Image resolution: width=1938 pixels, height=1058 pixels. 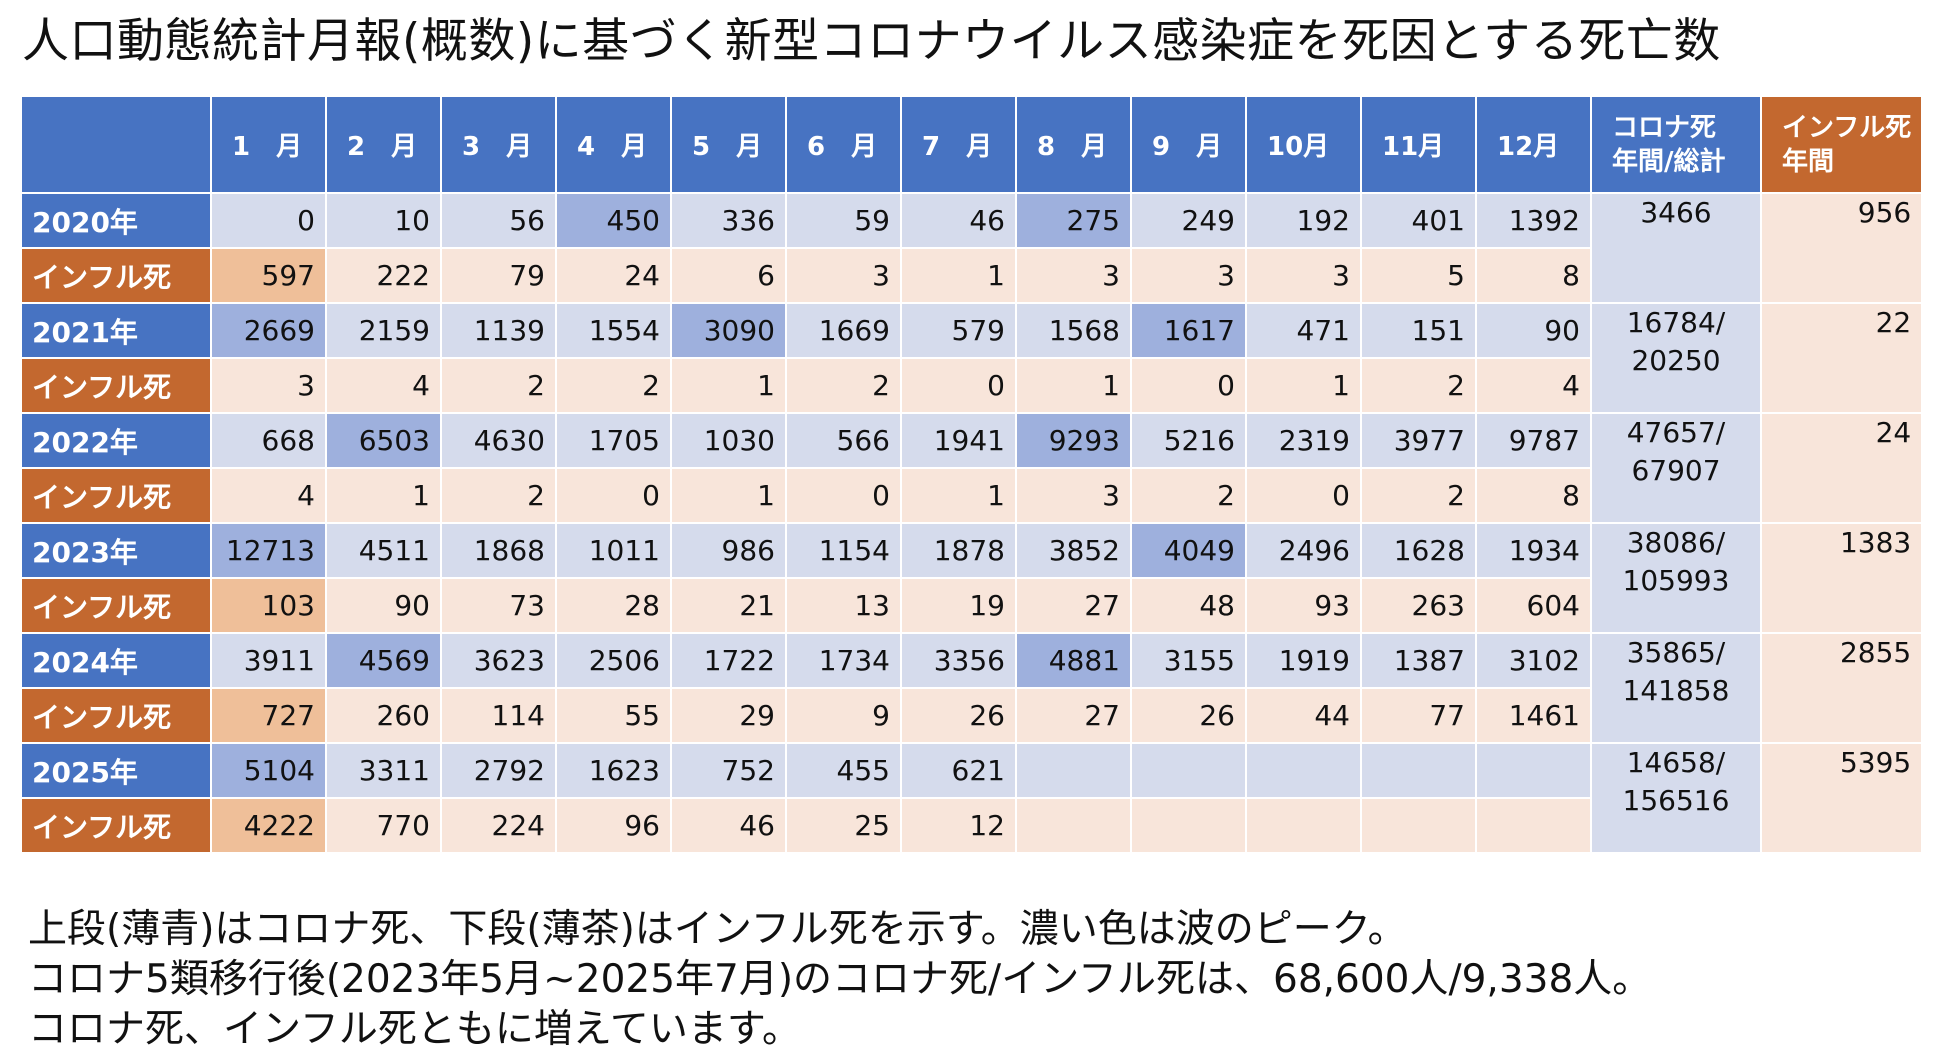 What do you see at coordinates (1533, 605) in the screenshot?
I see `flu-cell: 604` at bounding box center [1533, 605].